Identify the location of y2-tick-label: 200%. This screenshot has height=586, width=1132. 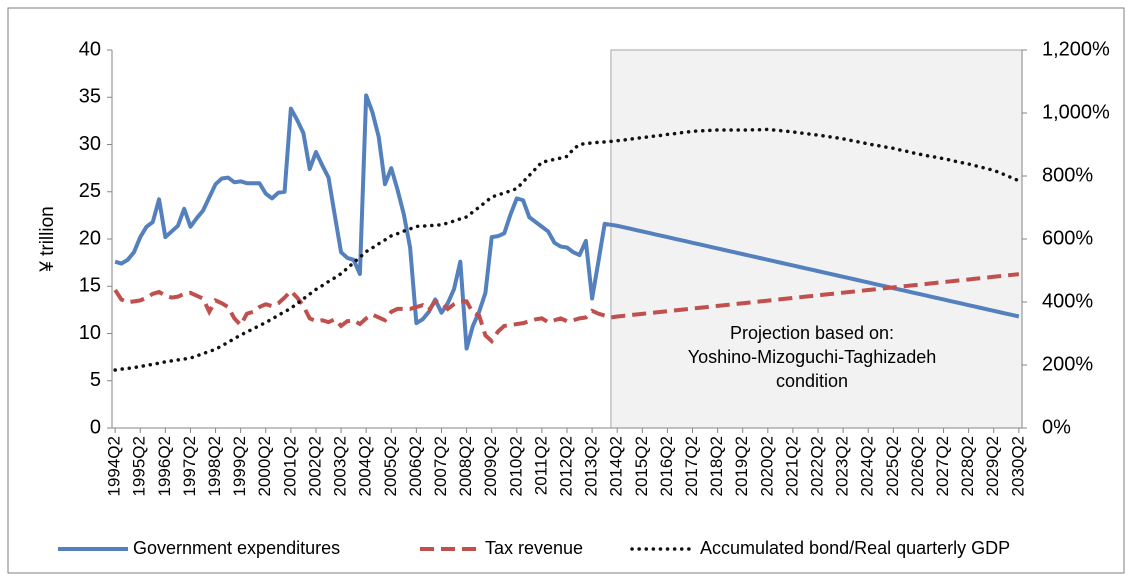
(1067, 364).